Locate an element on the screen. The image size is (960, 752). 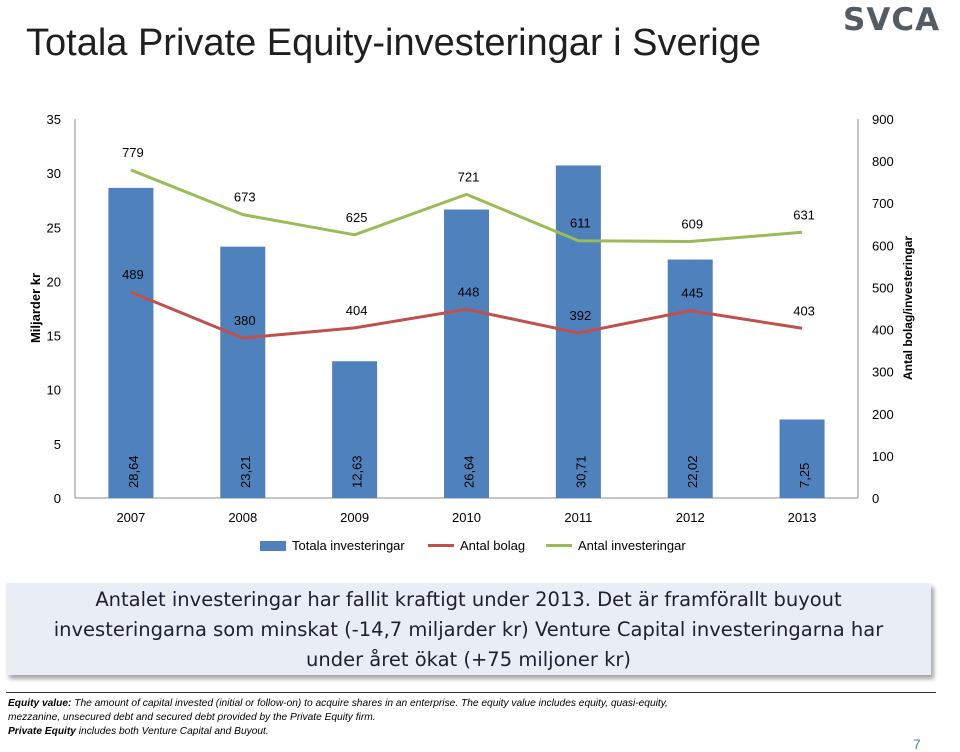
x-tick-label: 2013 is located at coordinates (802, 517).